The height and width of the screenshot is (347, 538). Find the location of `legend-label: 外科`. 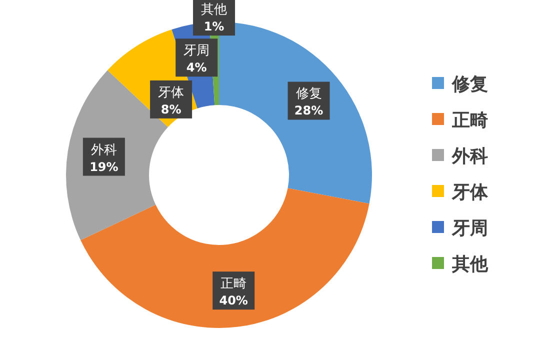

legend-label: 外科 is located at coordinates (469, 156).